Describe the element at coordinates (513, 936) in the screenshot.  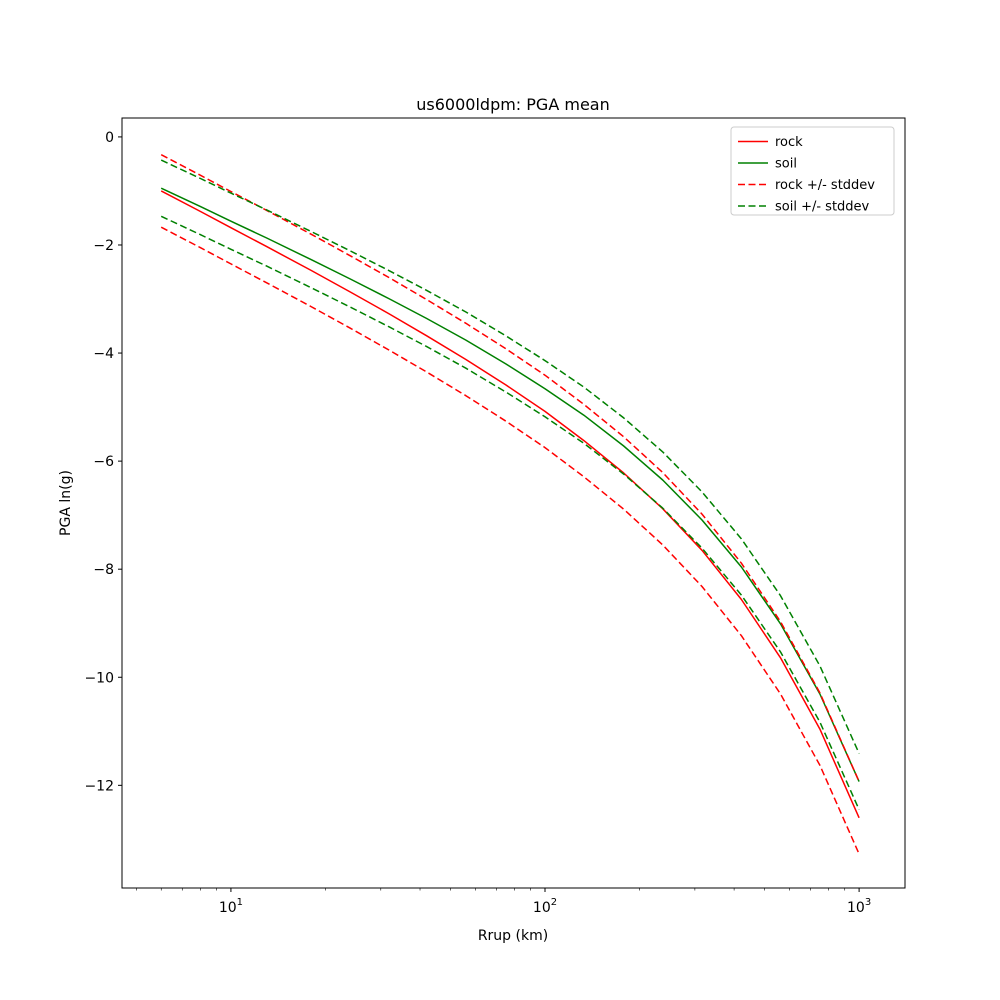
I see `x-axis-label: Rrup (km)` at that location.